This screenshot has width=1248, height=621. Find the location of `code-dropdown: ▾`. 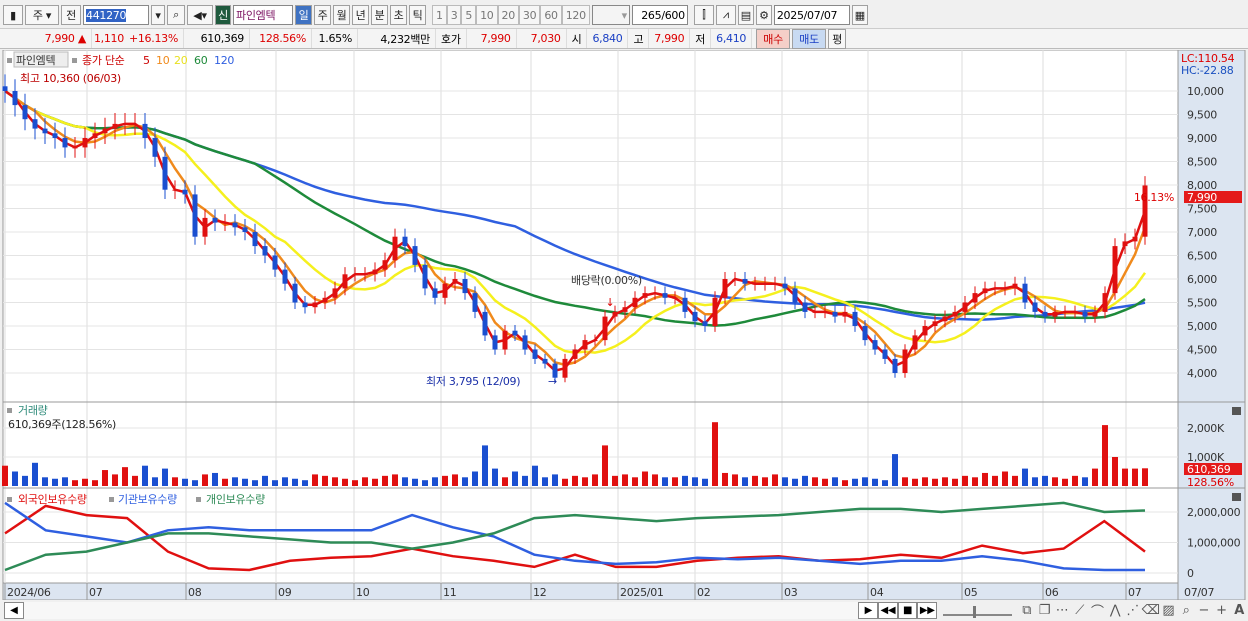

code-dropdown: ▾ is located at coordinates (158, 15).